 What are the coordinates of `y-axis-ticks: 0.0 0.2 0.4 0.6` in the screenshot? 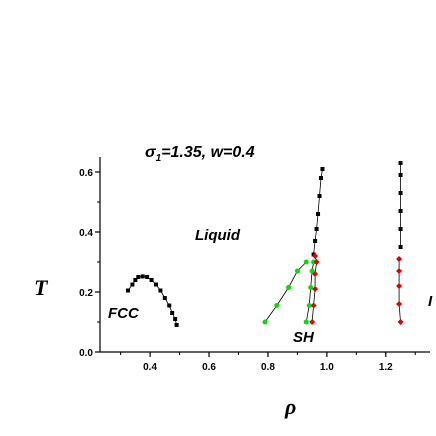 It's located at (89, 263).